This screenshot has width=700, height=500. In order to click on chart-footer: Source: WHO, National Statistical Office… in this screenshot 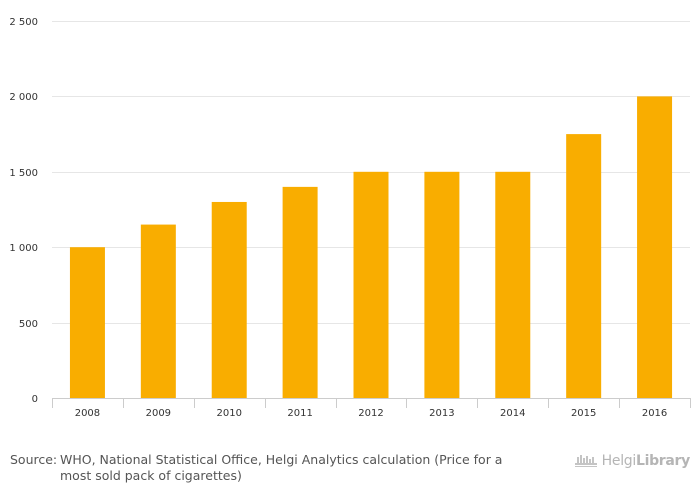, I will do `click(350, 475)`.